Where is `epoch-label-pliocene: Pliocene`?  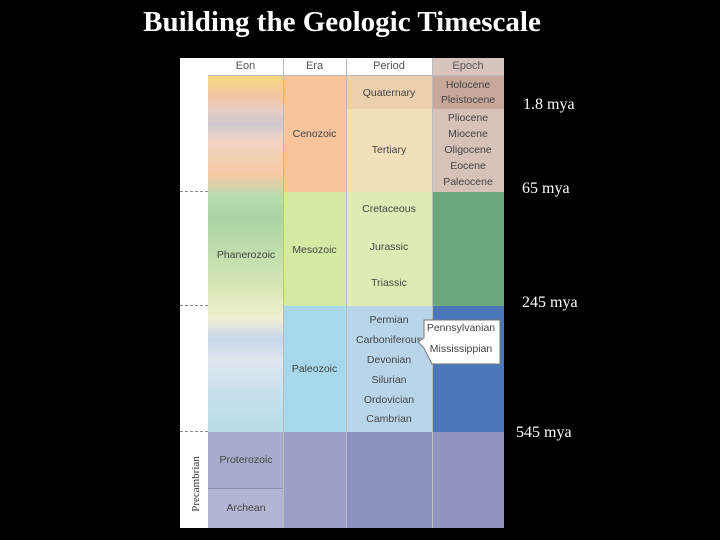 epoch-label-pliocene: Pliocene is located at coordinates (468, 118).